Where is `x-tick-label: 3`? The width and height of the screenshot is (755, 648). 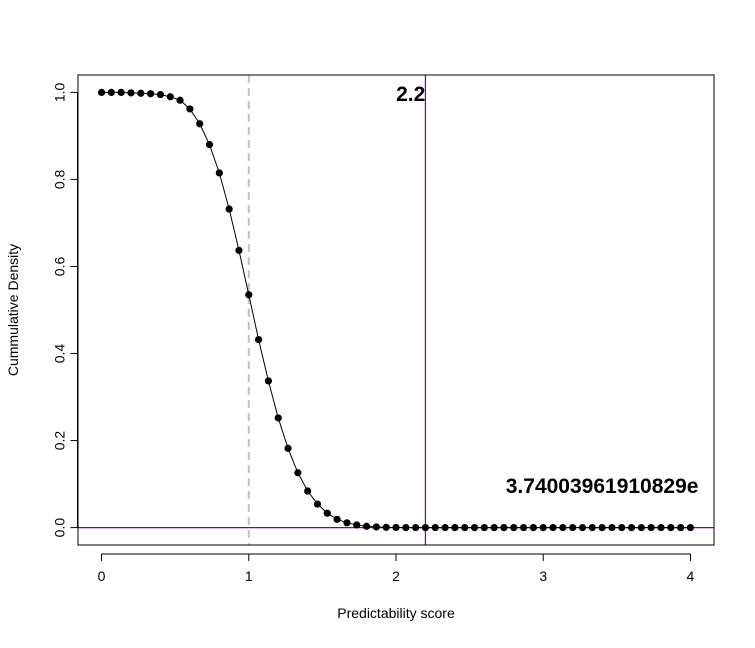
x-tick-label: 3 is located at coordinates (543, 576).